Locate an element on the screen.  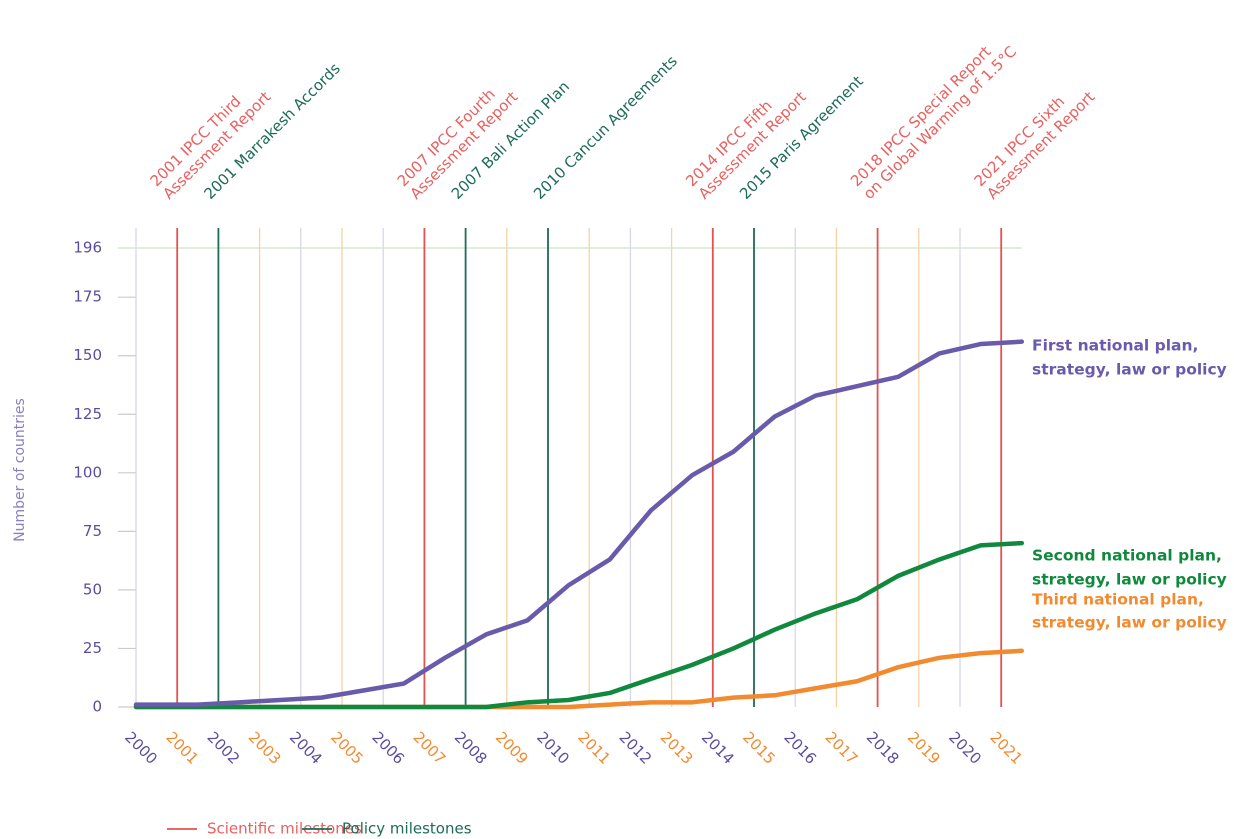
y-tick-label: 100 is located at coordinates (87, 472).